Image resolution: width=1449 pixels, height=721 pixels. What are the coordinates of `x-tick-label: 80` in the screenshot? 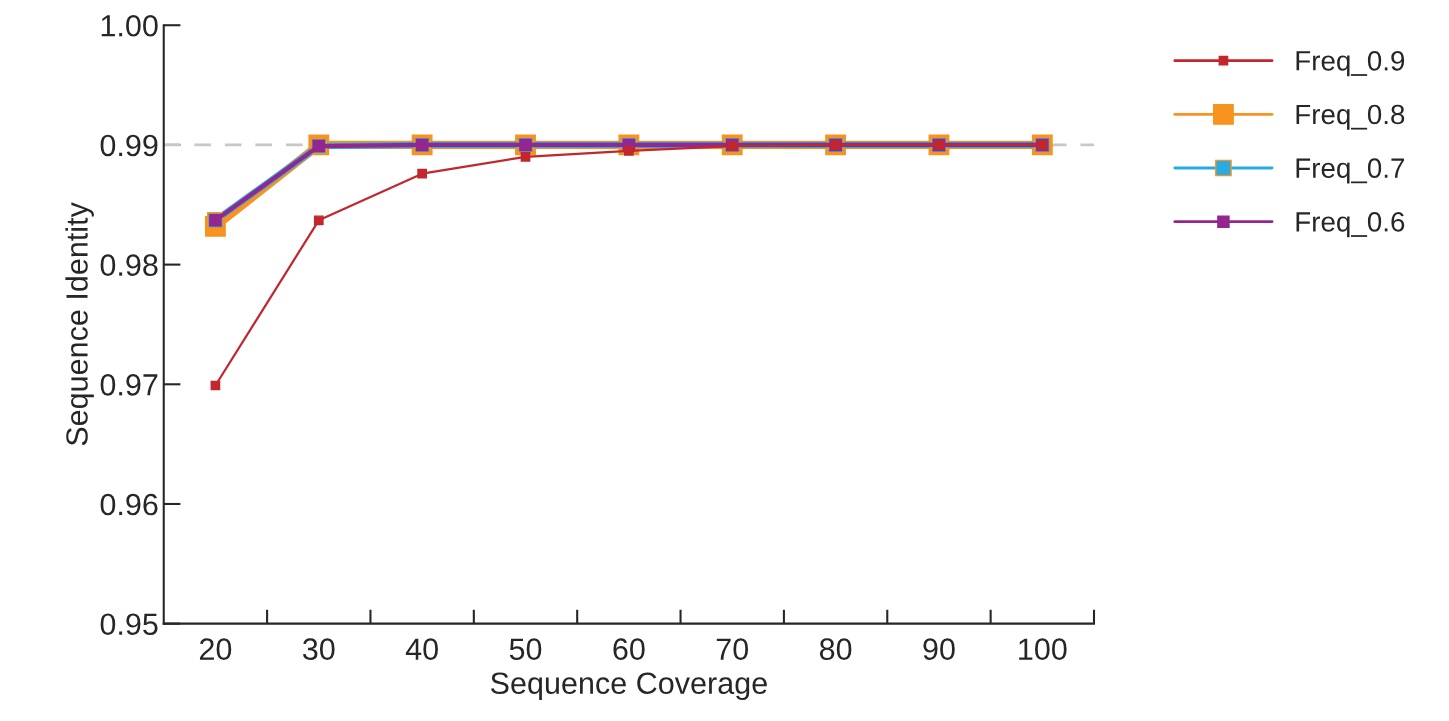 It's located at (835, 649).